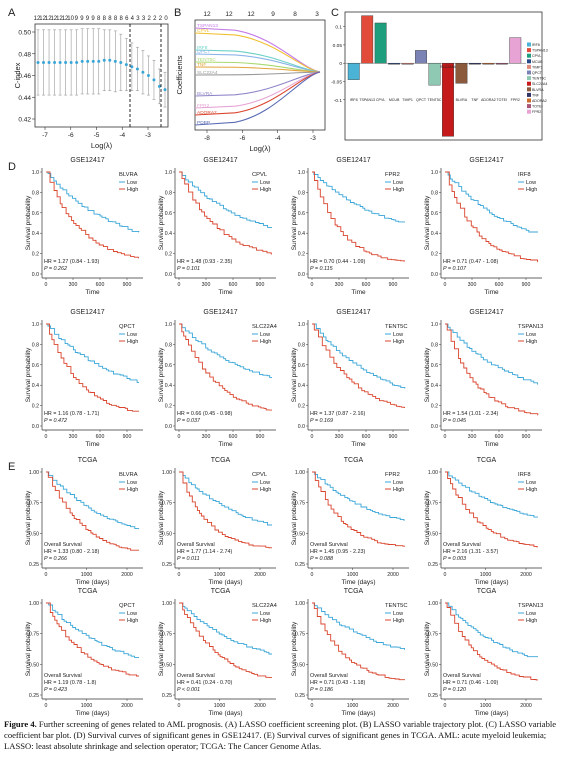 This screenshot has height=771, width=564. I want to click on km-gene-label: TENT5C, so click(396, 327).